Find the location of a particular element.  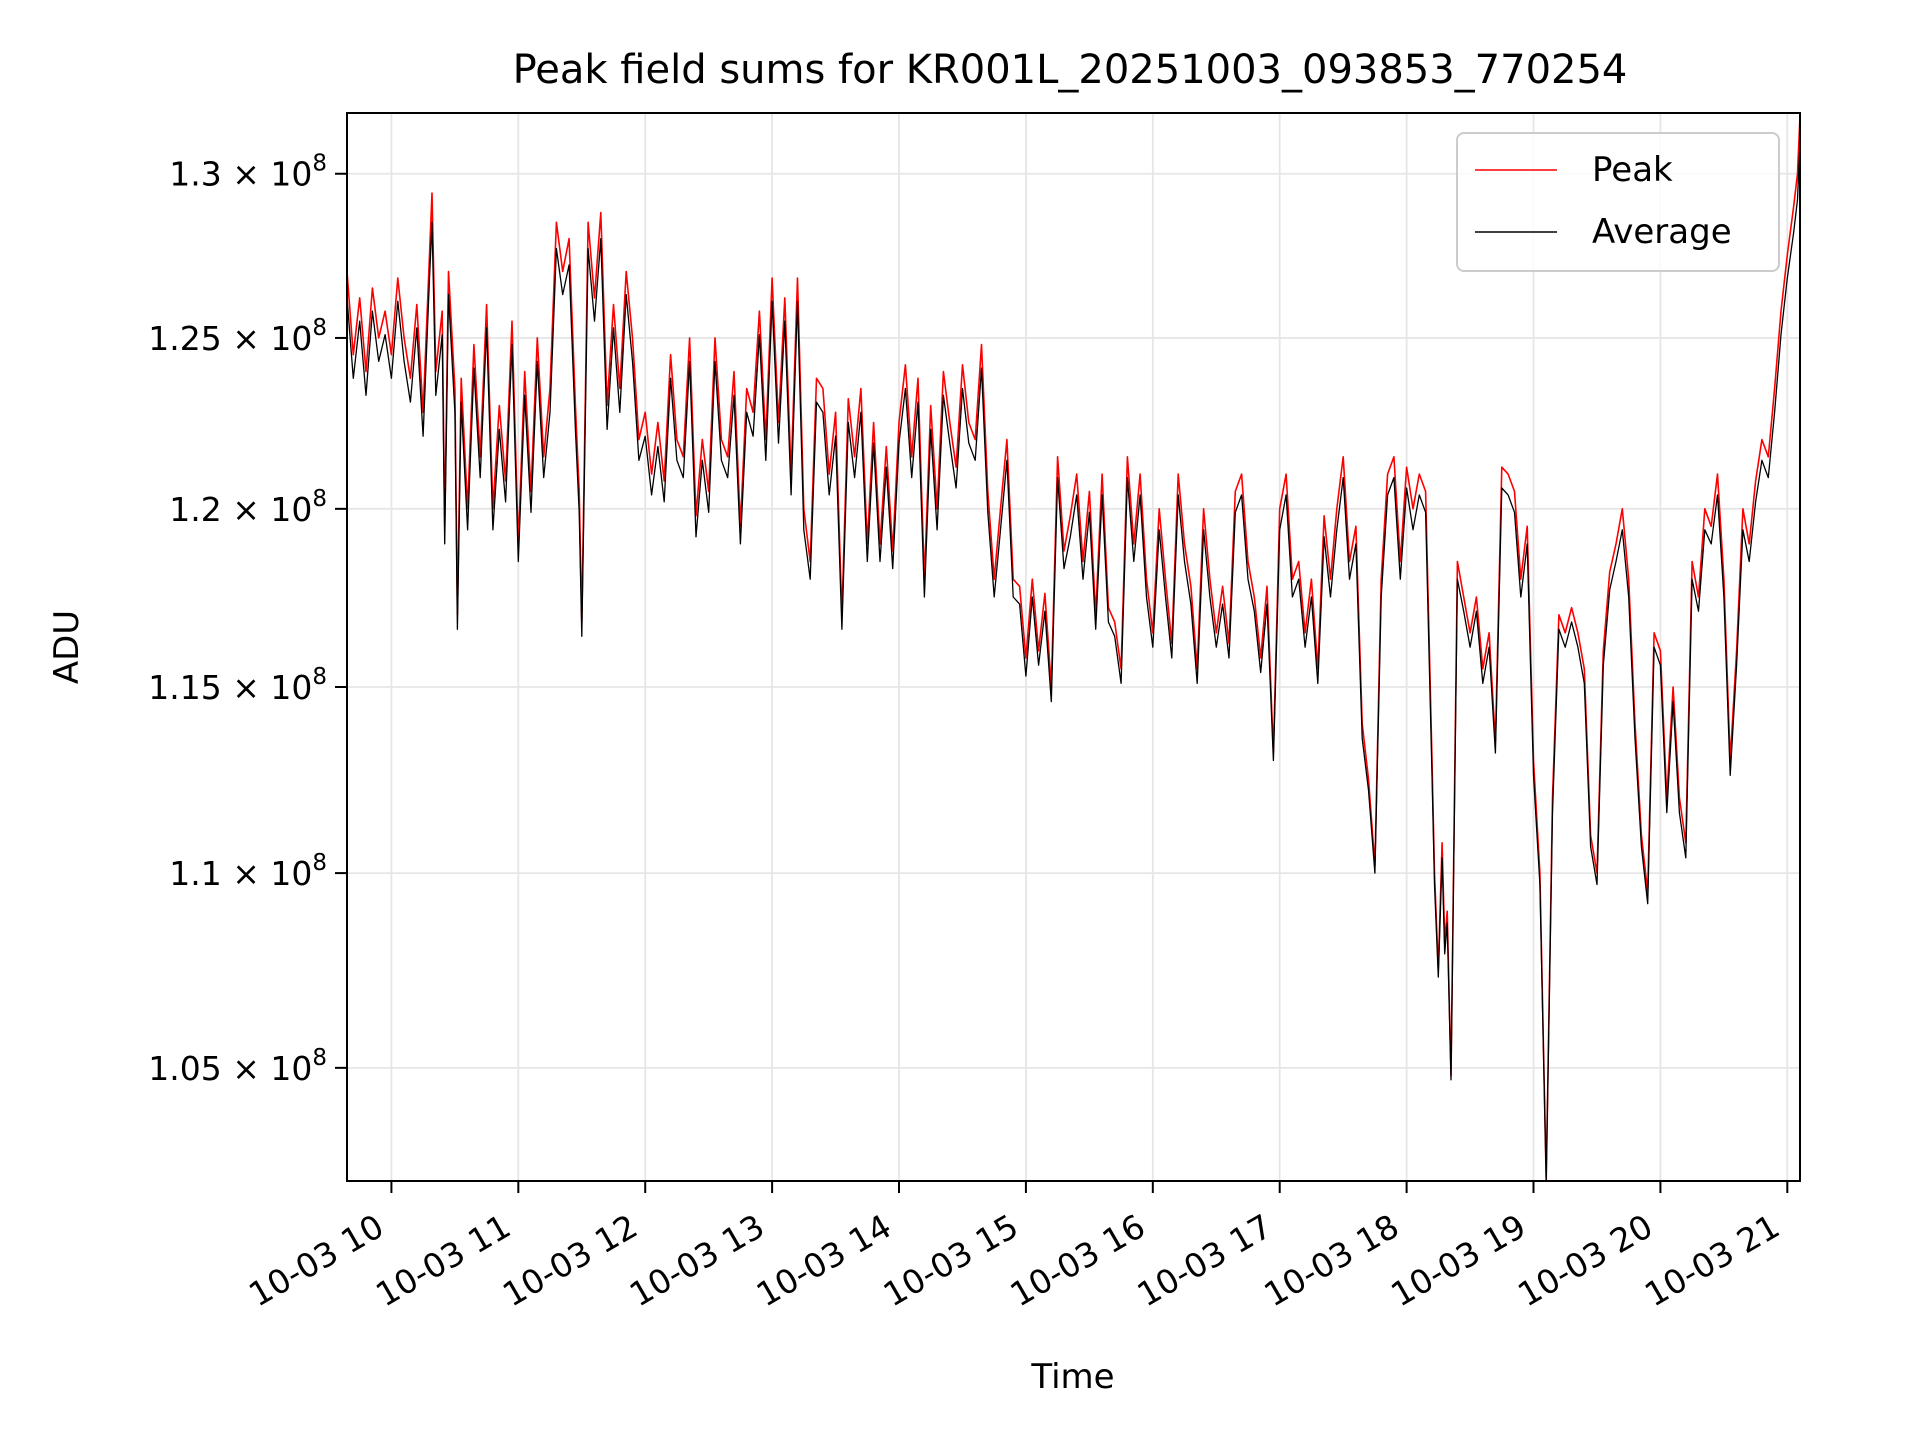

y-tick-label: 1.15 × 108 is located at coordinates (237, 685).